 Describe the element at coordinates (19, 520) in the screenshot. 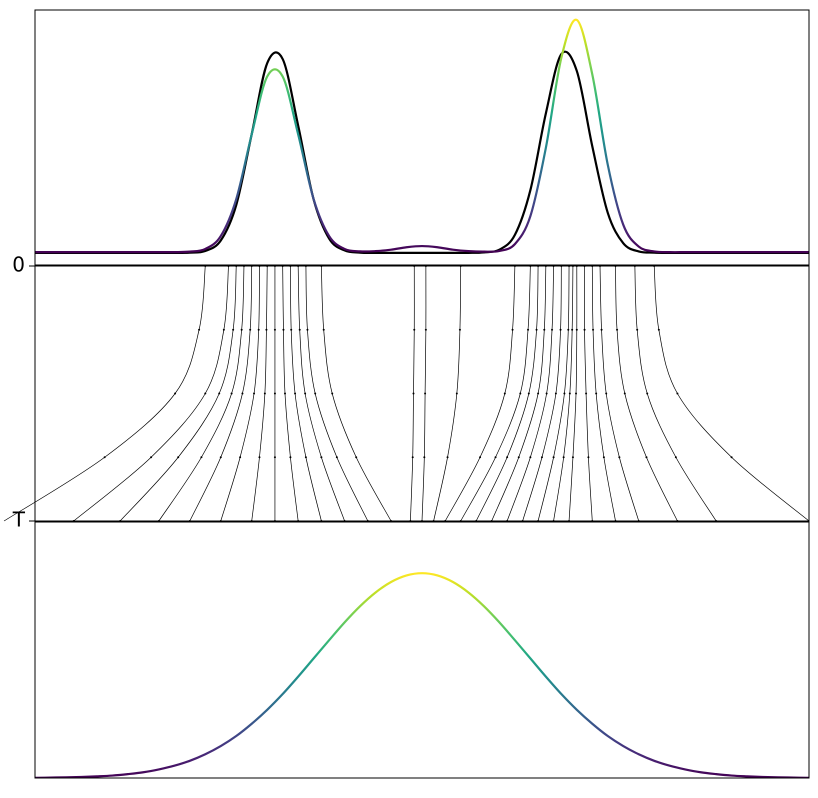

I see `y-tick-label: T` at that location.